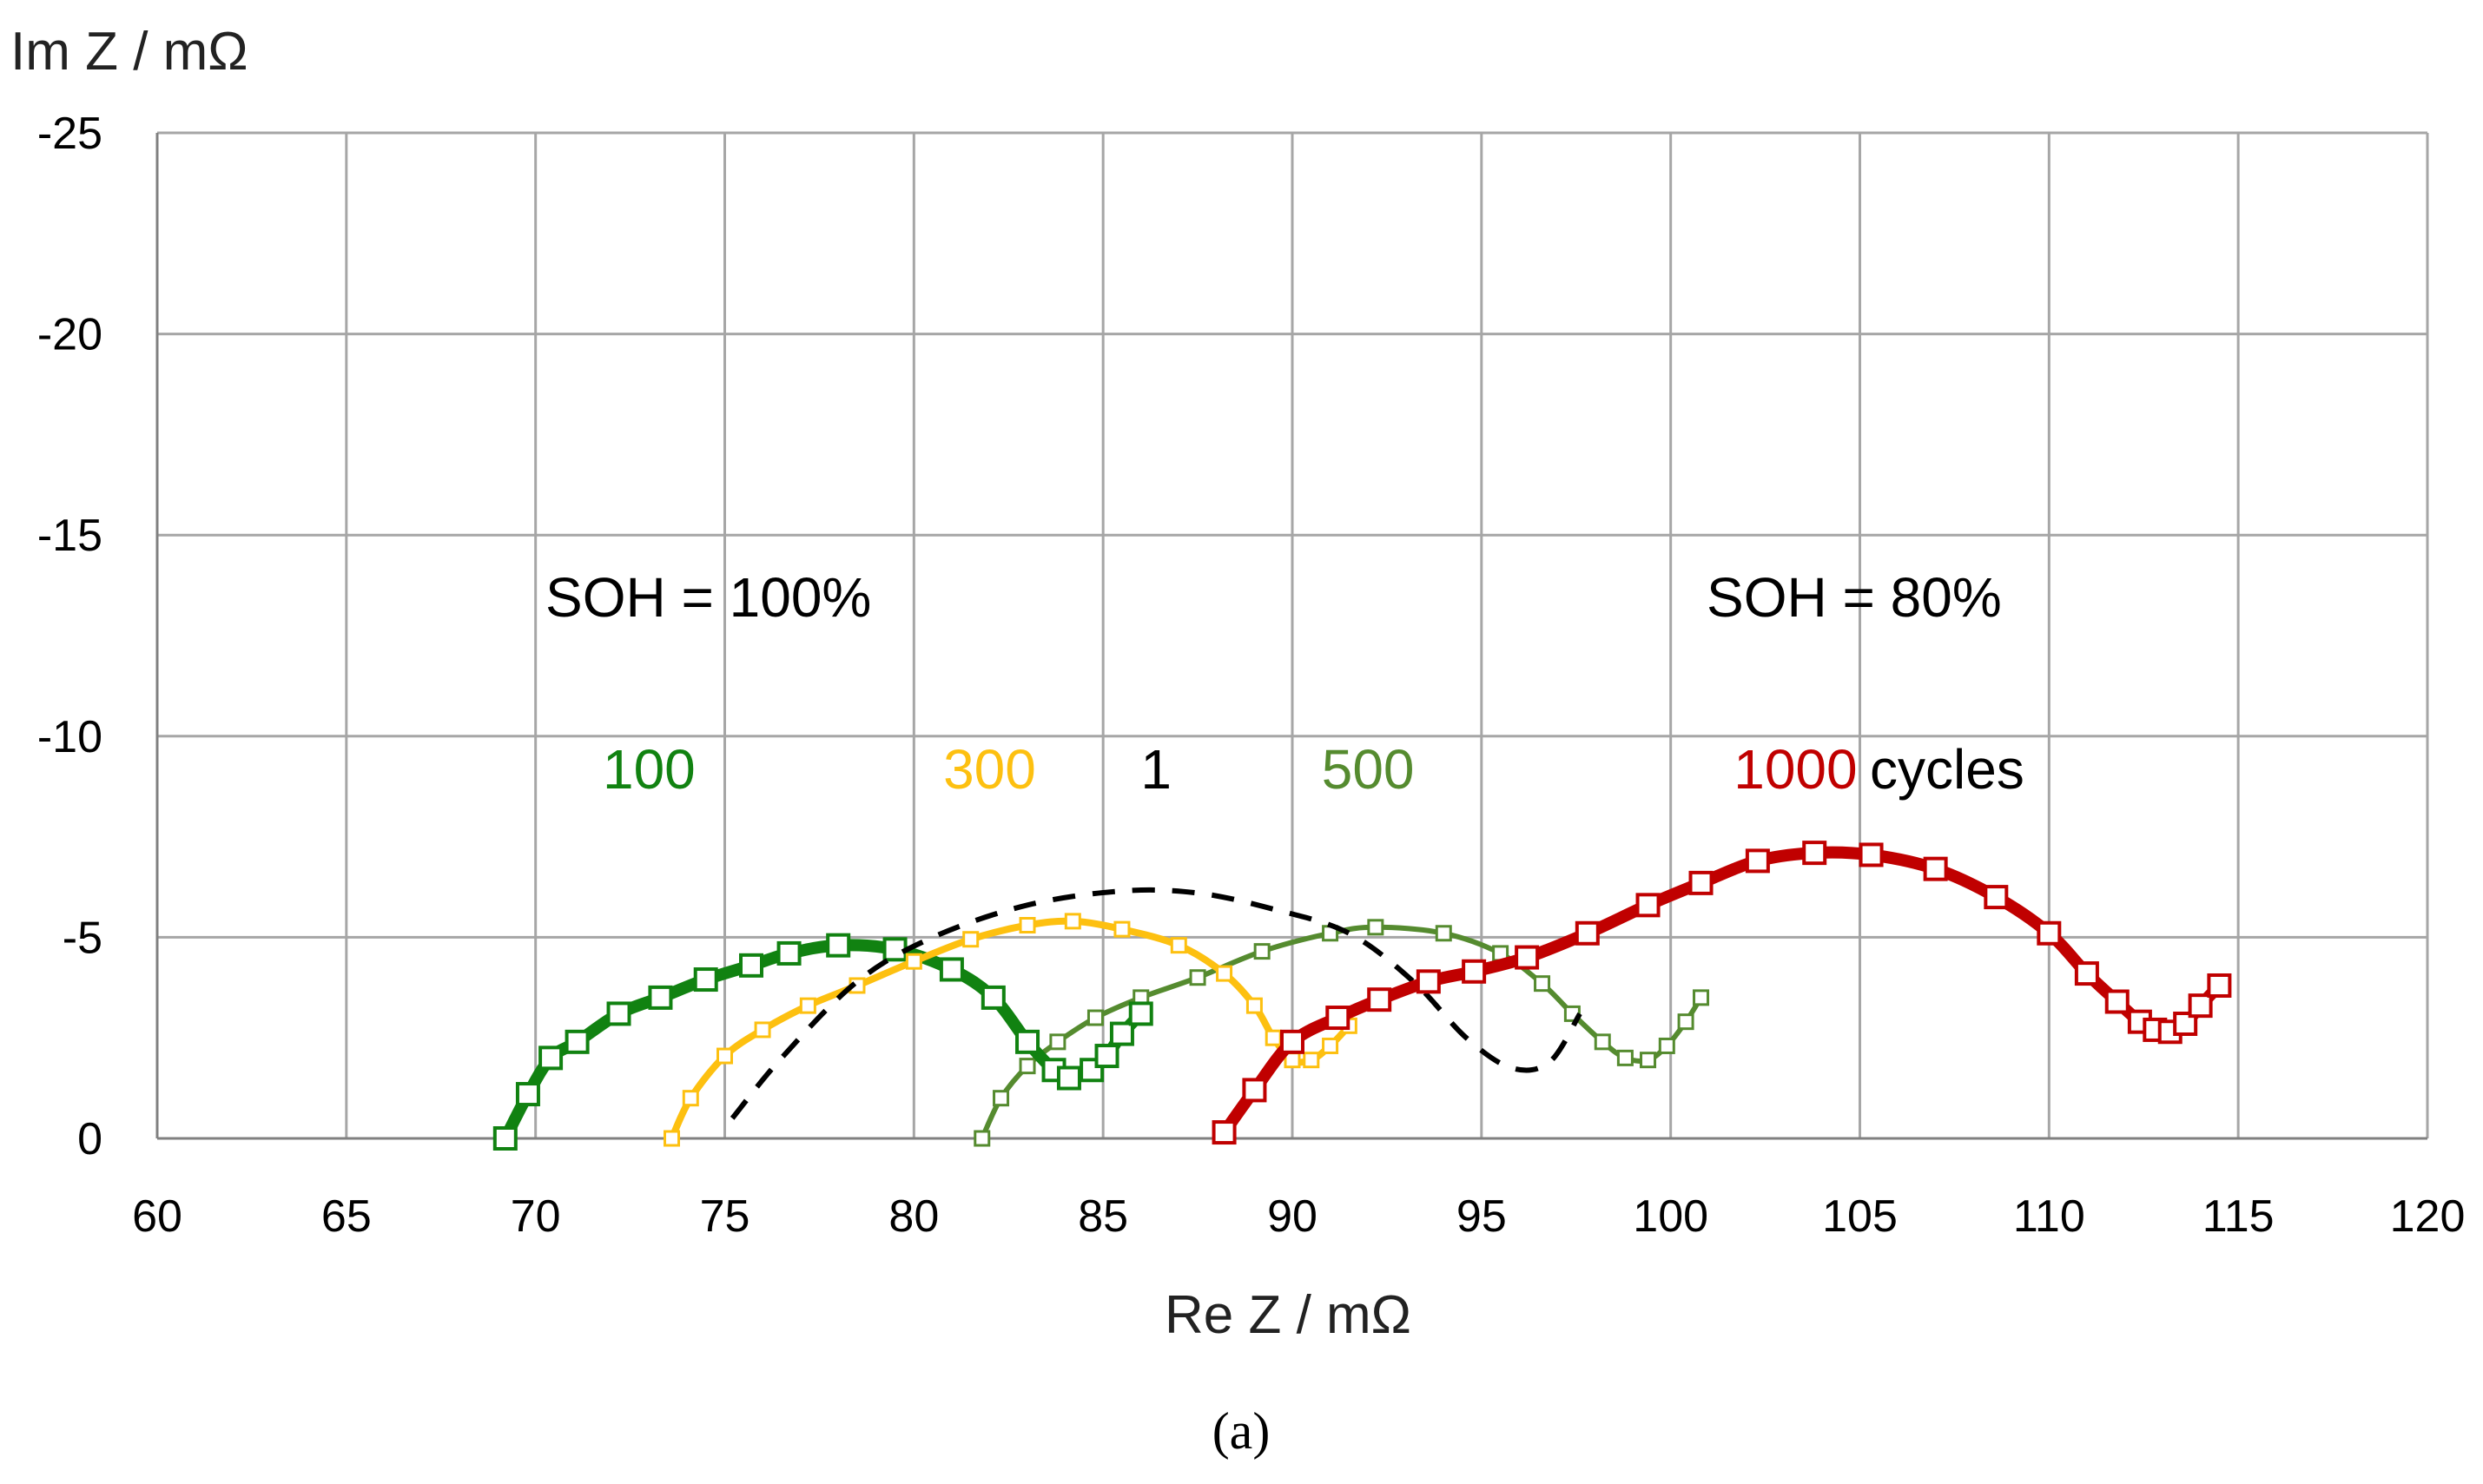  Describe the element at coordinates (69, 536) in the screenshot. I see `y-tick-label: -15` at that location.